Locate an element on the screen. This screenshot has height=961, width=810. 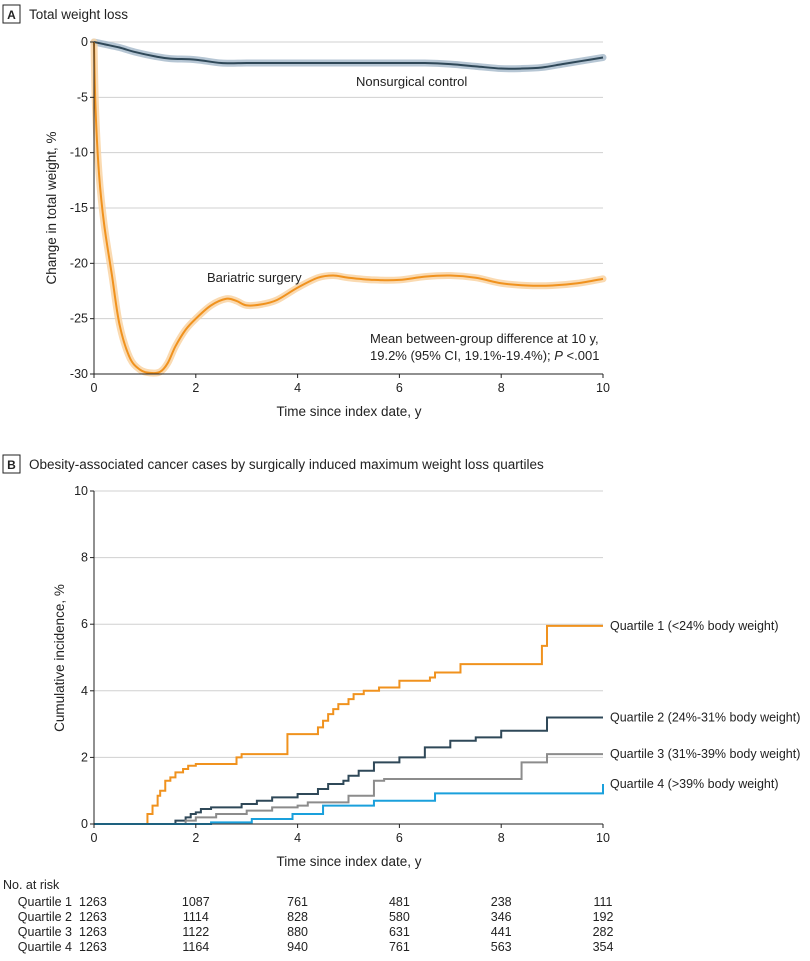
panel-b-x-ticks: 0 2 4 6 8 10 is located at coordinates (350, 834).